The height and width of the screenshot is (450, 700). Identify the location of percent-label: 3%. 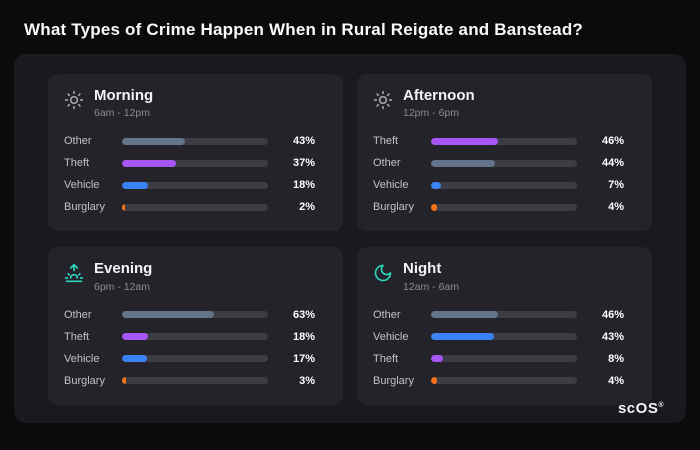
(307, 380).